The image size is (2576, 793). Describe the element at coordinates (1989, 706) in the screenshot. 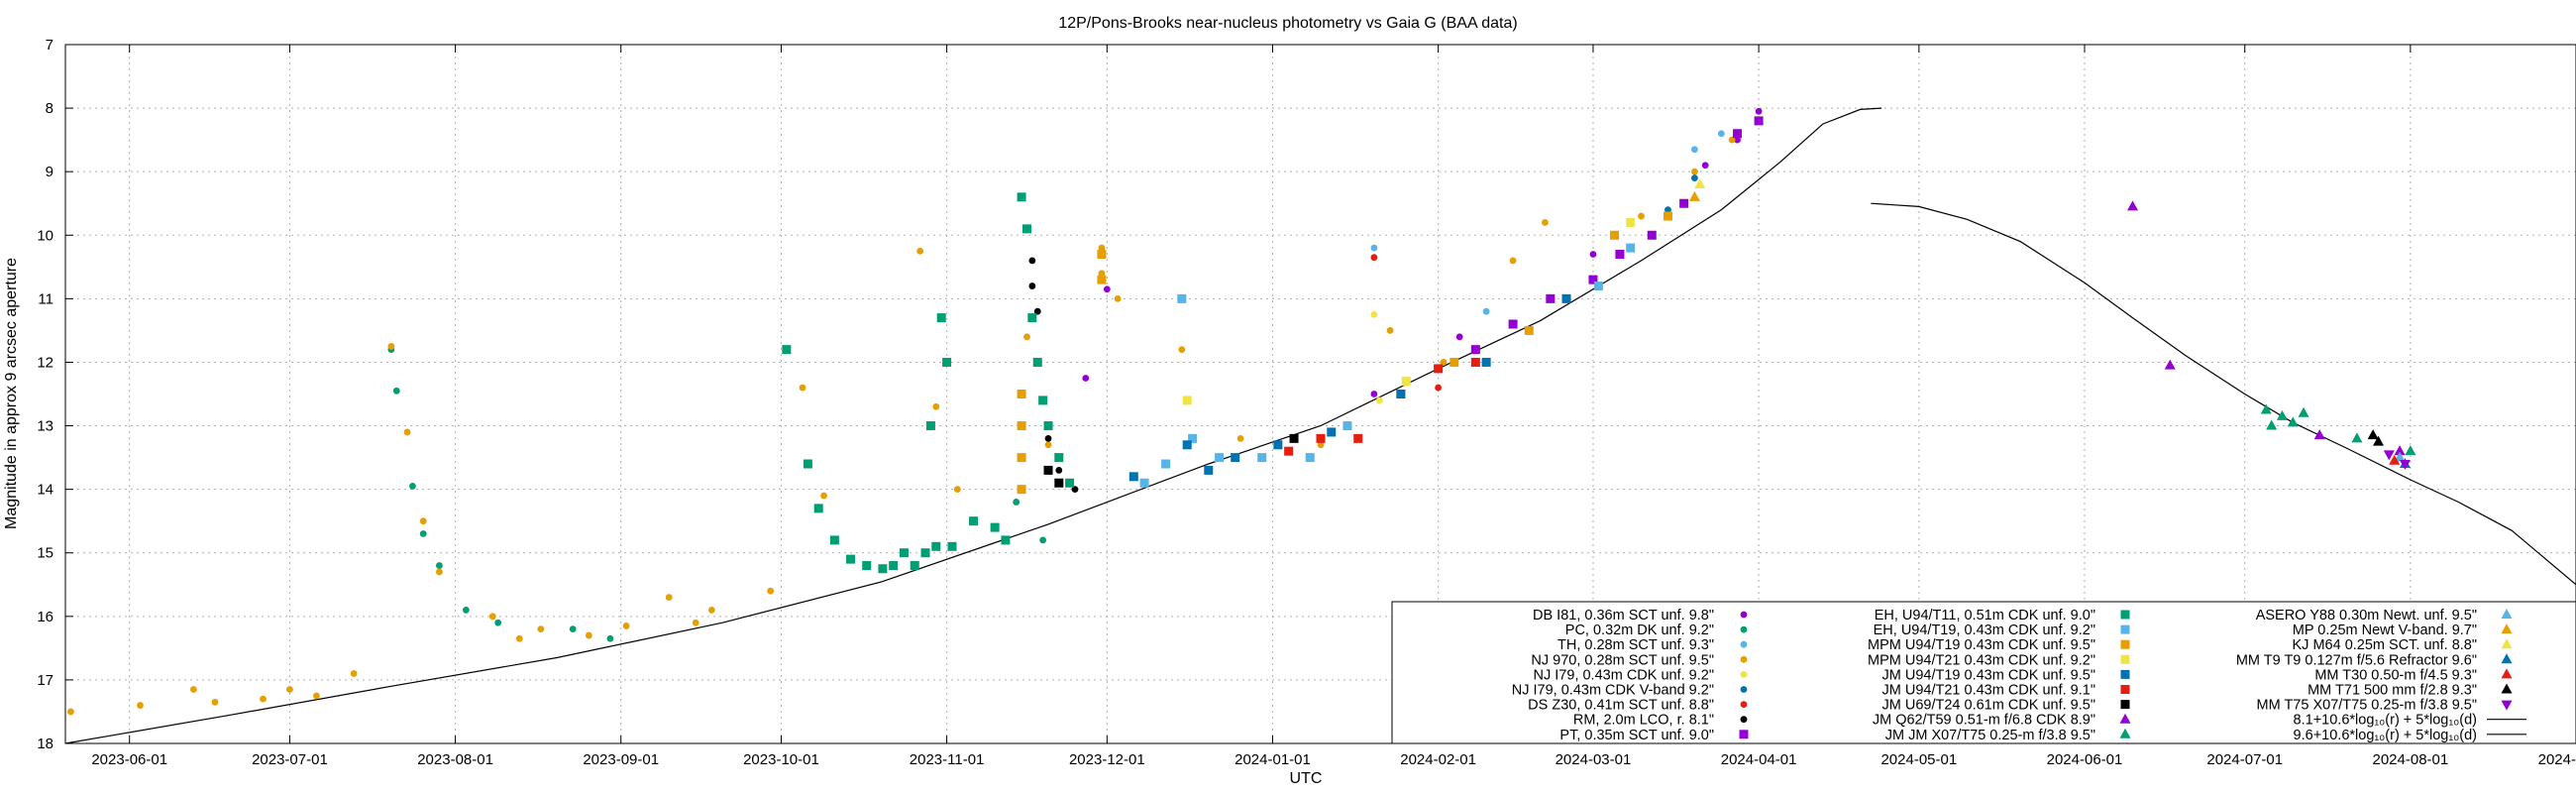

I see `legend-label: JM U69/T24 0.61m CDK unf. 9.5"` at that location.